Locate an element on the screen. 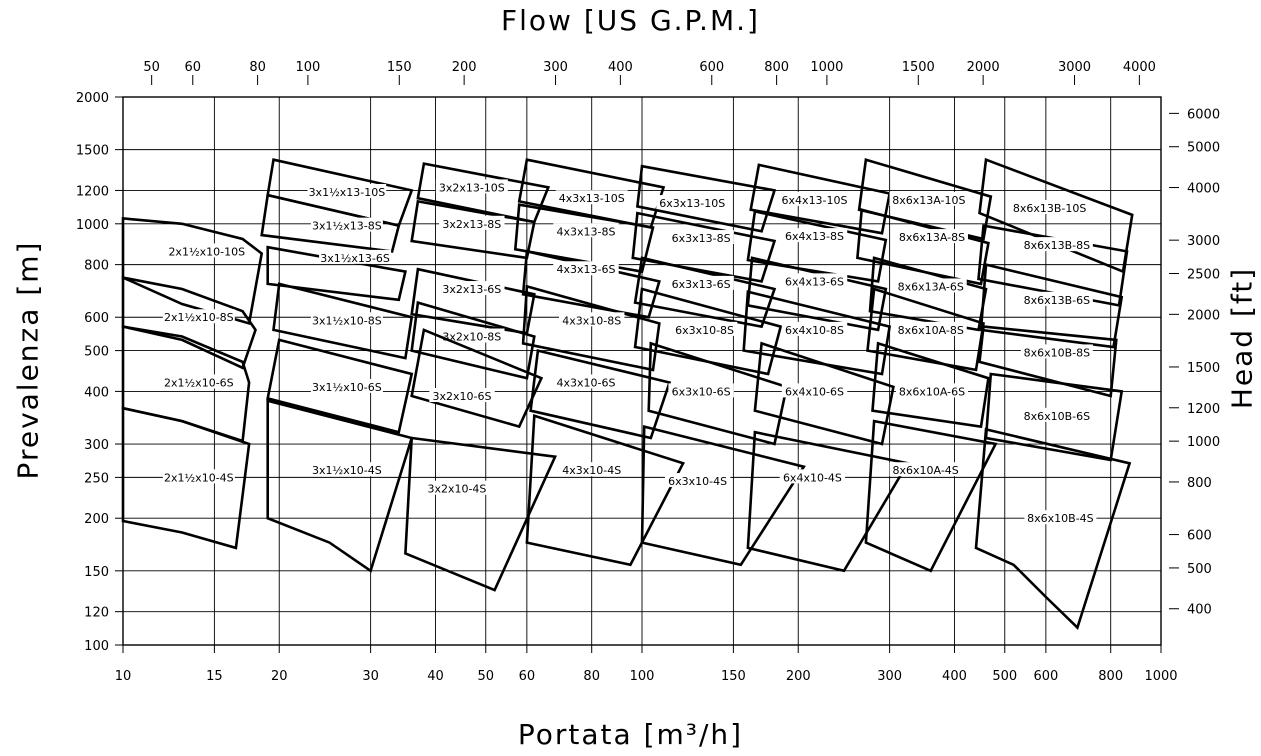 Image resolution: width=1261 pixels, height=756 pixels. pump-curve-3x1½x10-6S is located at coordinates (340, 386).